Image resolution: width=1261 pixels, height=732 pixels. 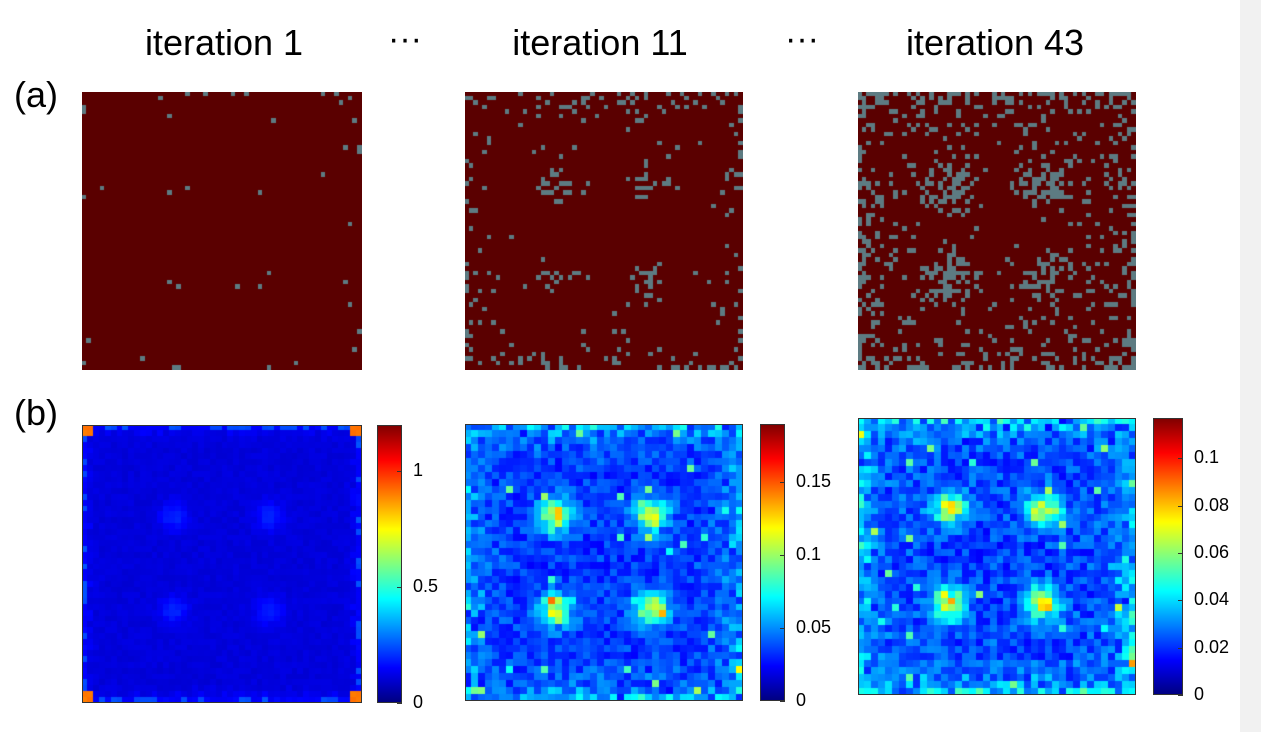 What do you see at coordinates (405, 39) in the screenshot?
I see `ellipsis-1: ···` at bounding box center [405, 39].